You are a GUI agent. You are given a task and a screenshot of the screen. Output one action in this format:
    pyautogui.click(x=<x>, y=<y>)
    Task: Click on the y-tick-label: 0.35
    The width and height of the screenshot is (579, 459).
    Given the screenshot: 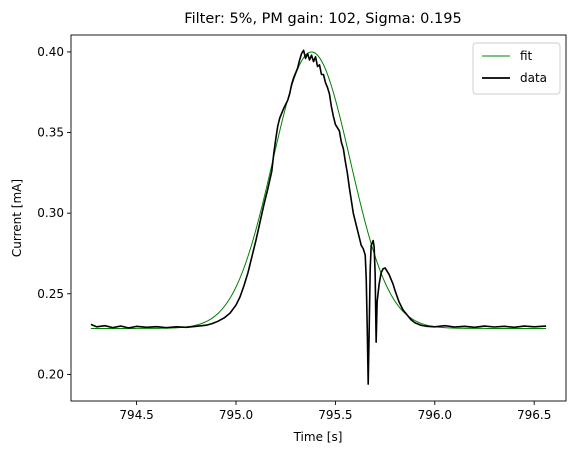 What is the action you would take?
    pyautogui.click(x=50, y=133)
    